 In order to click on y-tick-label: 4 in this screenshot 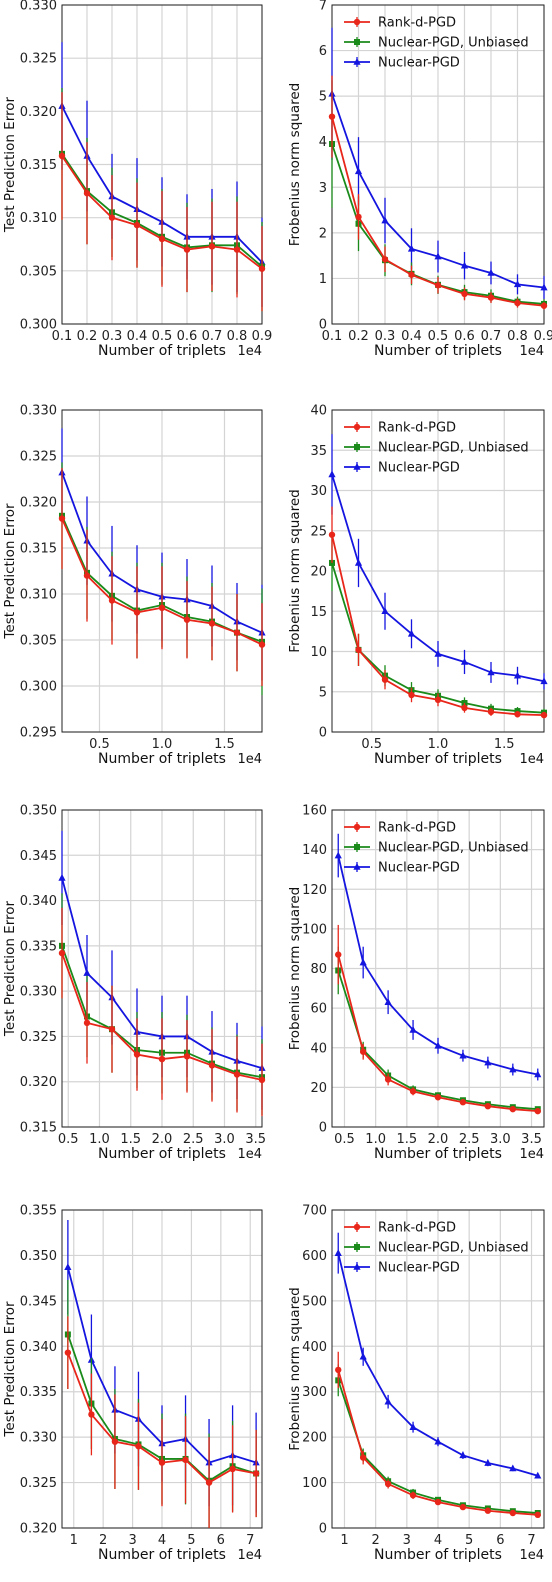, I will do `click(323, 142)`.